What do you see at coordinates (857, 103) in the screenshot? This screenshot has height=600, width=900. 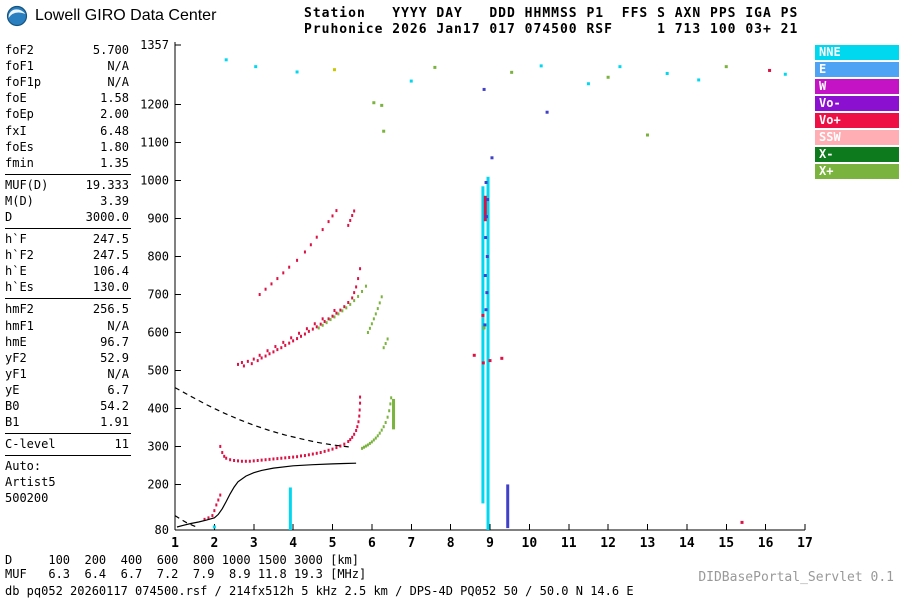 I see `legend-item-vo: Vo-` at bounding box center [857, 103].